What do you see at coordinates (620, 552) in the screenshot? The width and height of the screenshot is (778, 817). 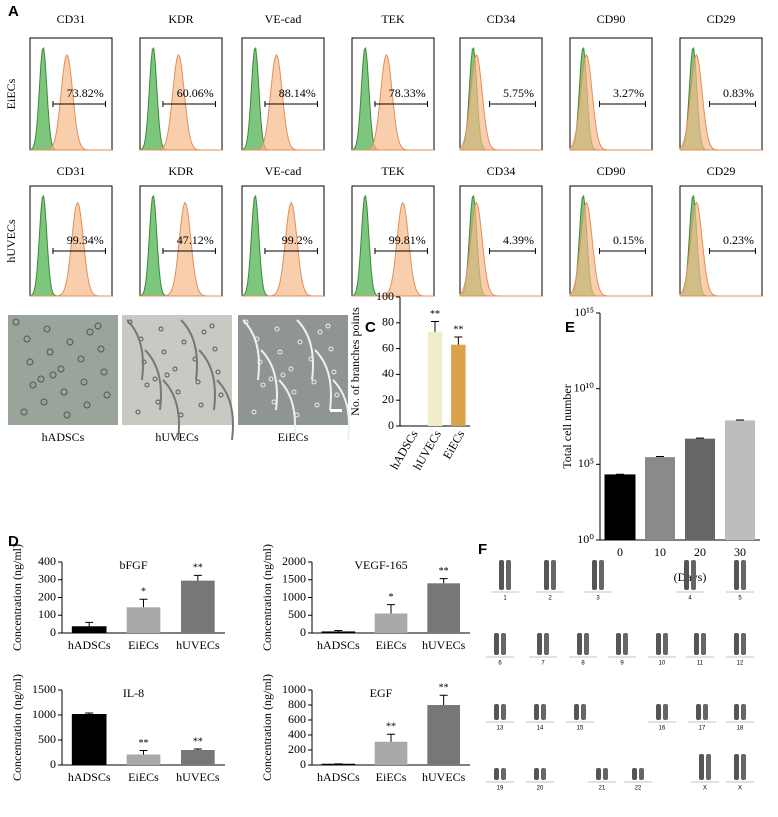 I see `x-tick-label: 0` at bounding box center [620, 552].